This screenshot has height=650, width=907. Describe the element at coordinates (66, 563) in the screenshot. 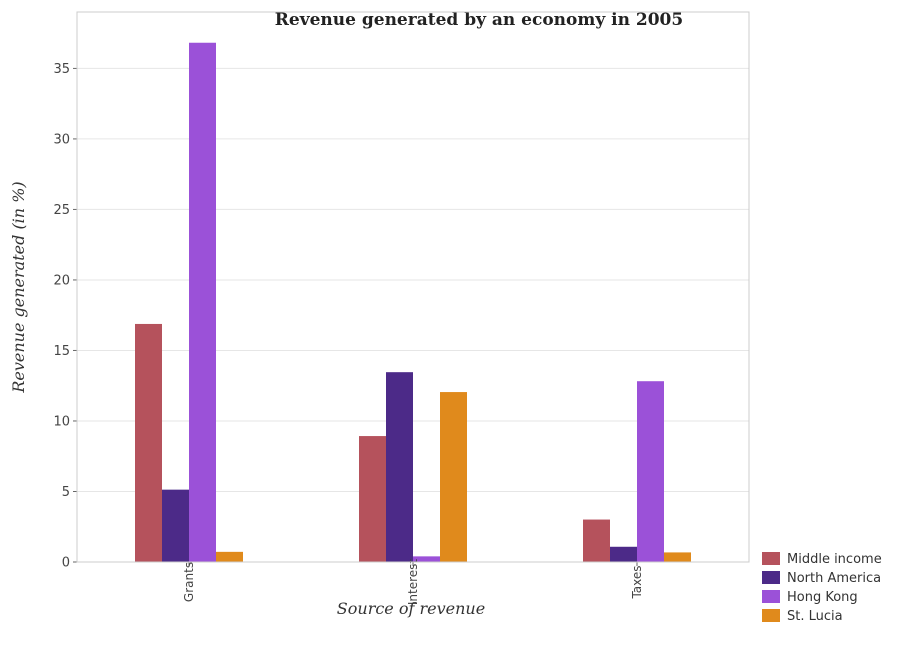

I see `y-tick-label: 0` at that location.